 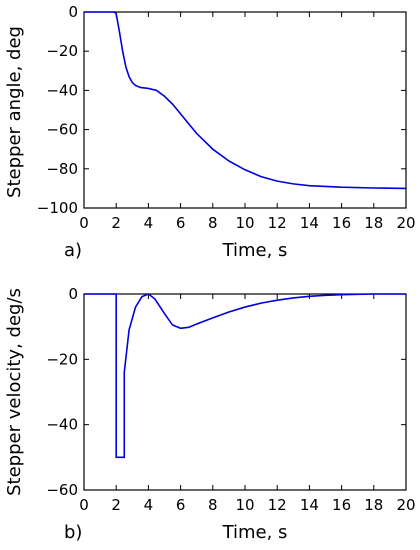 What do you see at coordinates (116, 223) in the screenshot?
I see `panel-a-x-tick-label: 2` at bounding box center [116, 223].